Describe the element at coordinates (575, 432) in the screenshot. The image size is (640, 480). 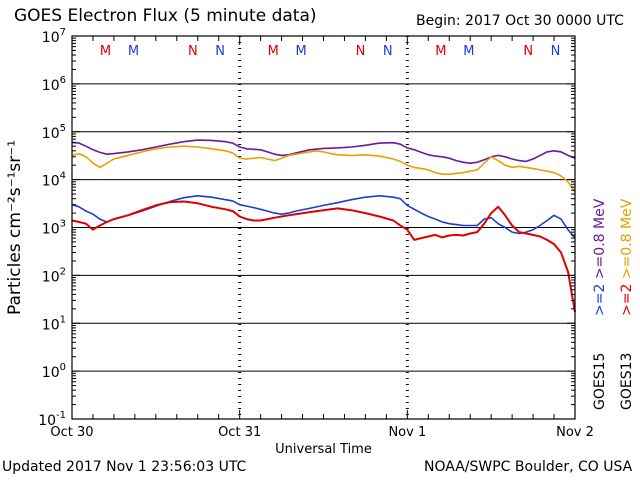
I see `x-tick-label: Nov 2` at that location.